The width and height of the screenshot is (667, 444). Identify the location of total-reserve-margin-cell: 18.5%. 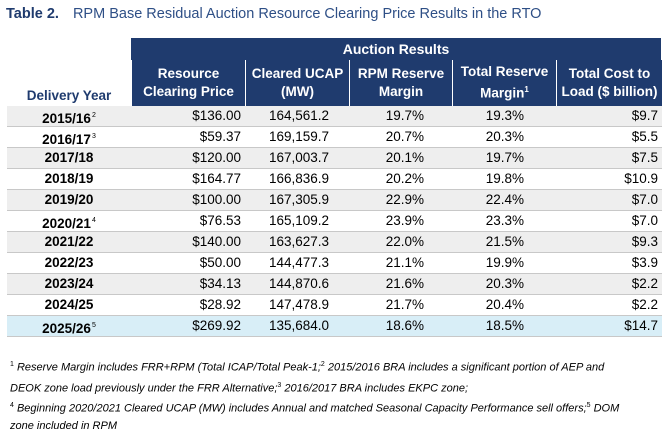
(504, 325).